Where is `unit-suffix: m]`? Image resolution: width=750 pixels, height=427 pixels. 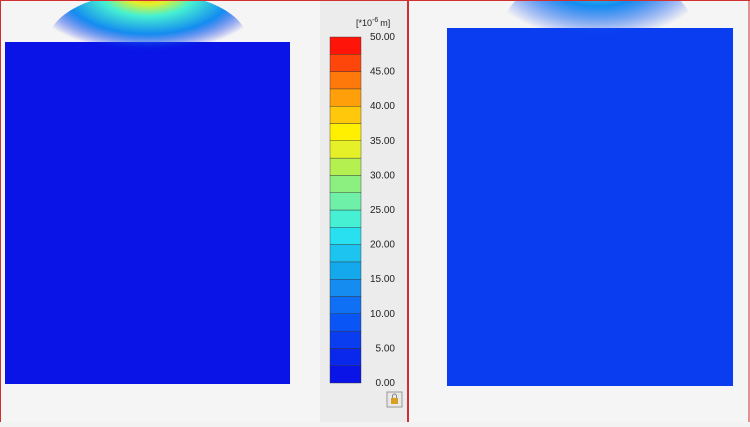
unit-suffix: m] is located at coordinates (385, 23).